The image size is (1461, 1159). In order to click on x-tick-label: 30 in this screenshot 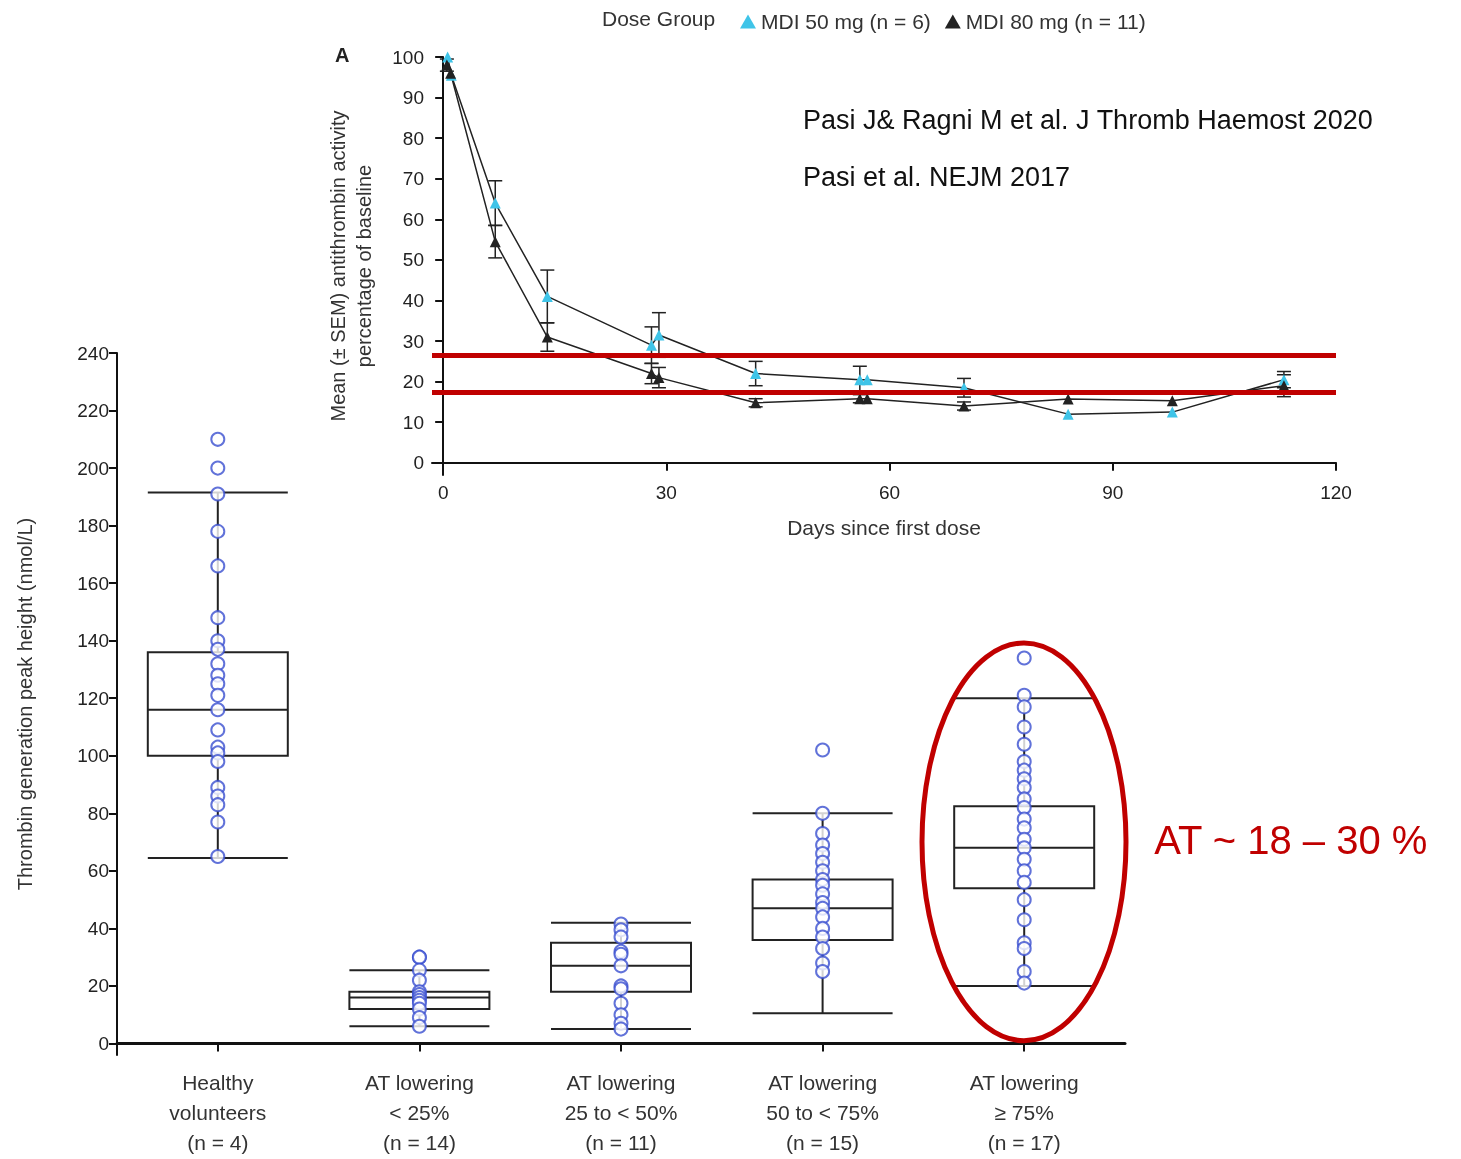, I will do `click(666, 492)`.